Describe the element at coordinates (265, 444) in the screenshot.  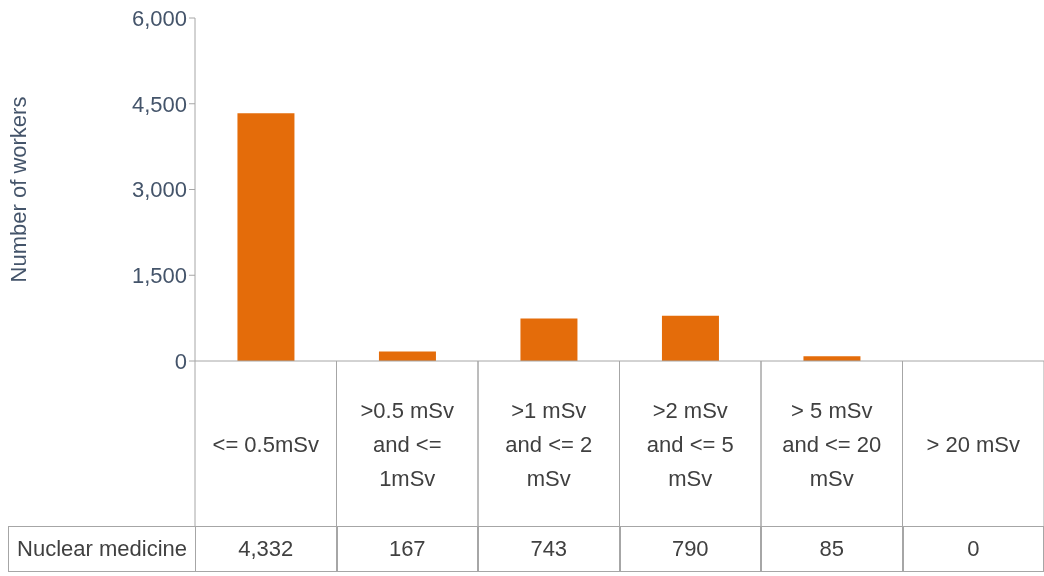
I see `x-tick-label: <= 0.5mSv` at that location.